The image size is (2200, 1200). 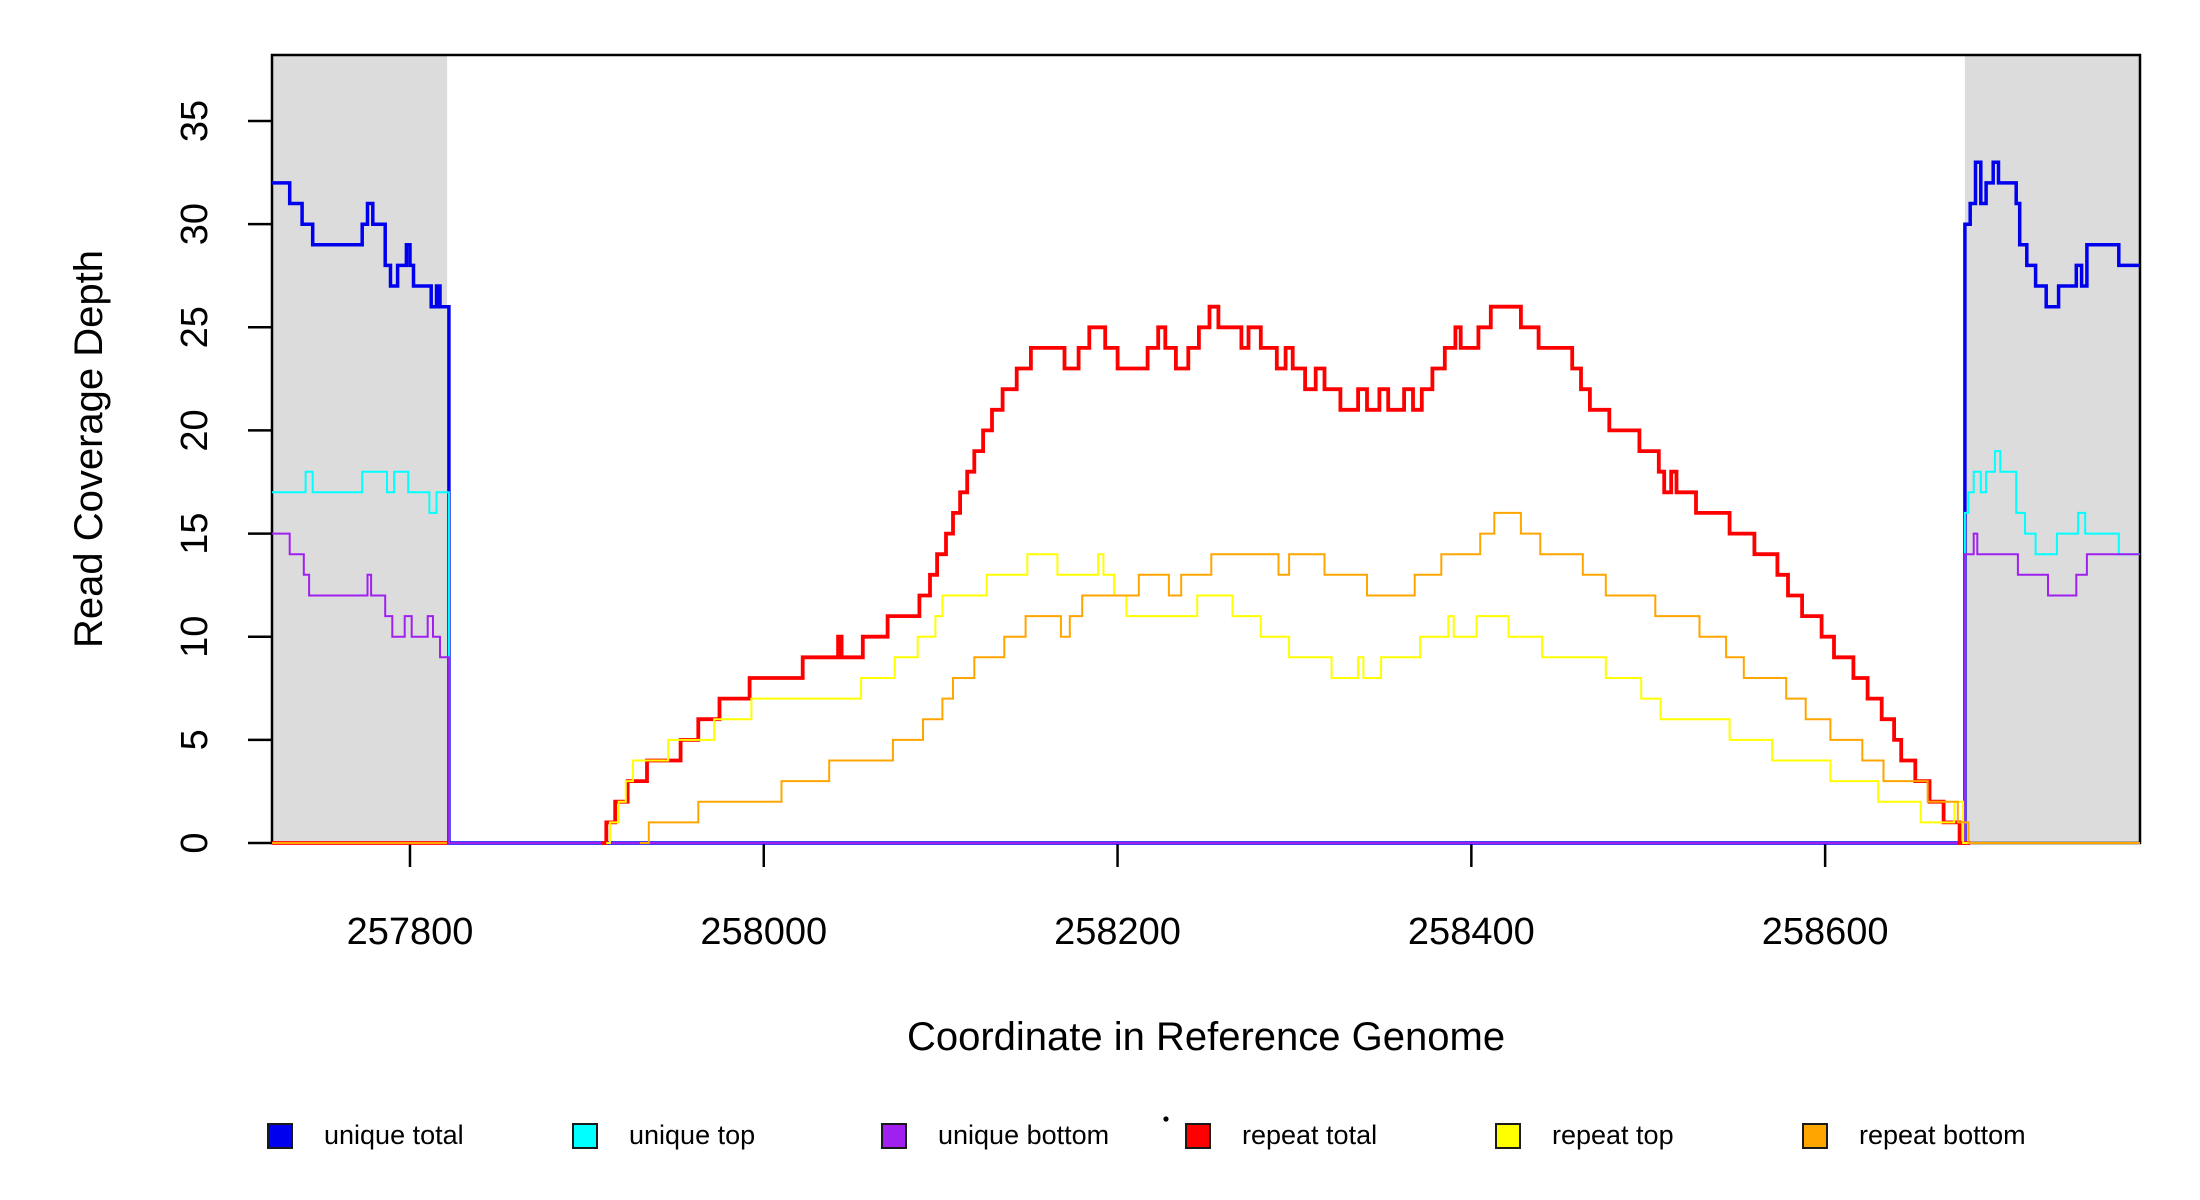 I want to click on y-axis-title: Read Coverage Depth, so click(x=89, y=449).